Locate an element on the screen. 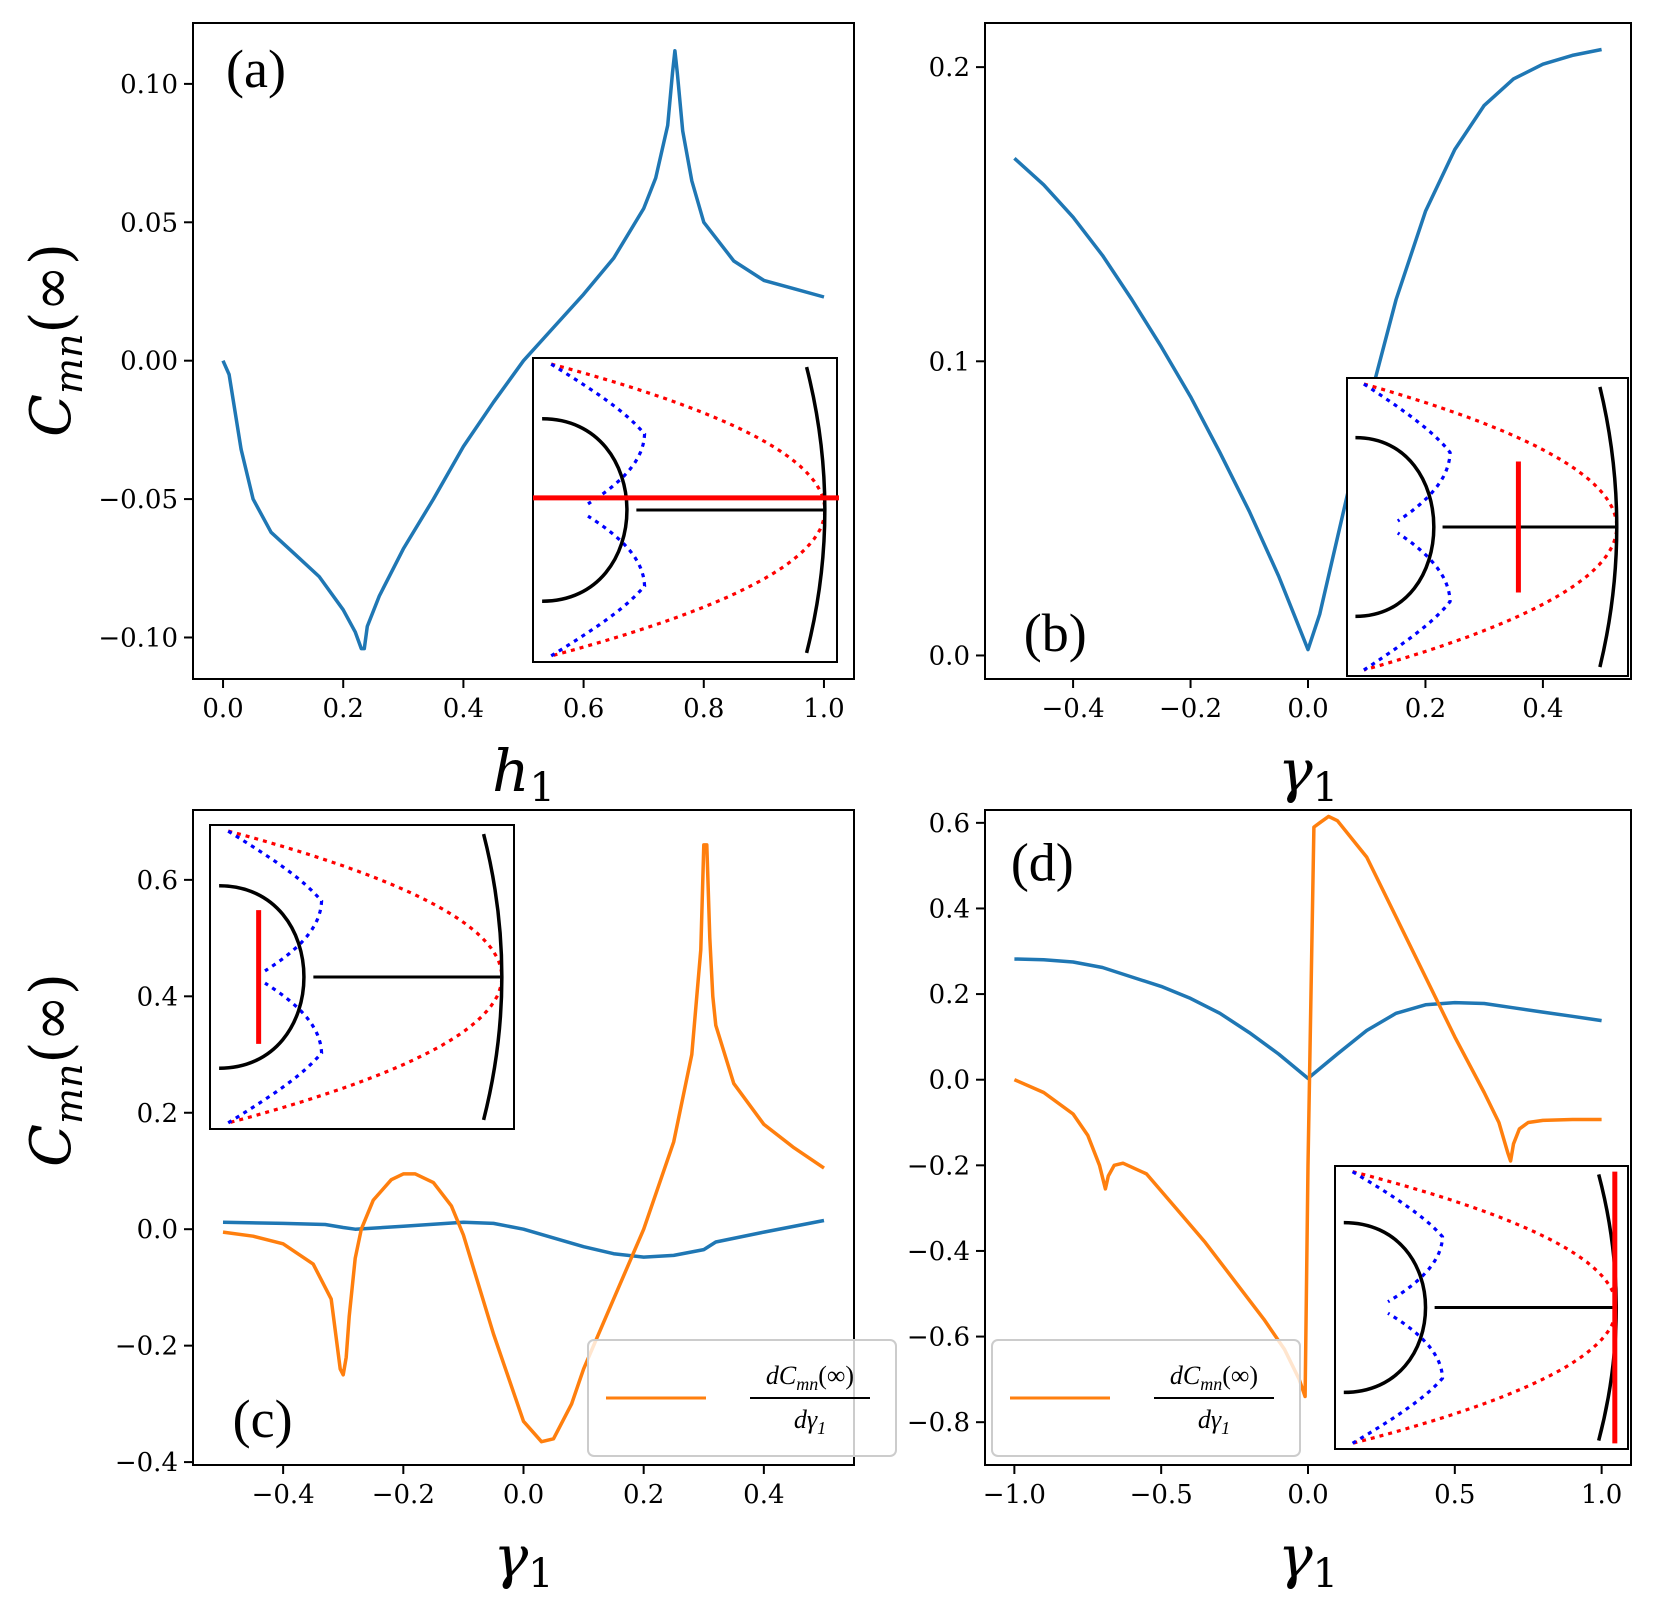 The image size is (1661, 1606). y-tick-label: 0.10 is located at coordinates (149, 85).